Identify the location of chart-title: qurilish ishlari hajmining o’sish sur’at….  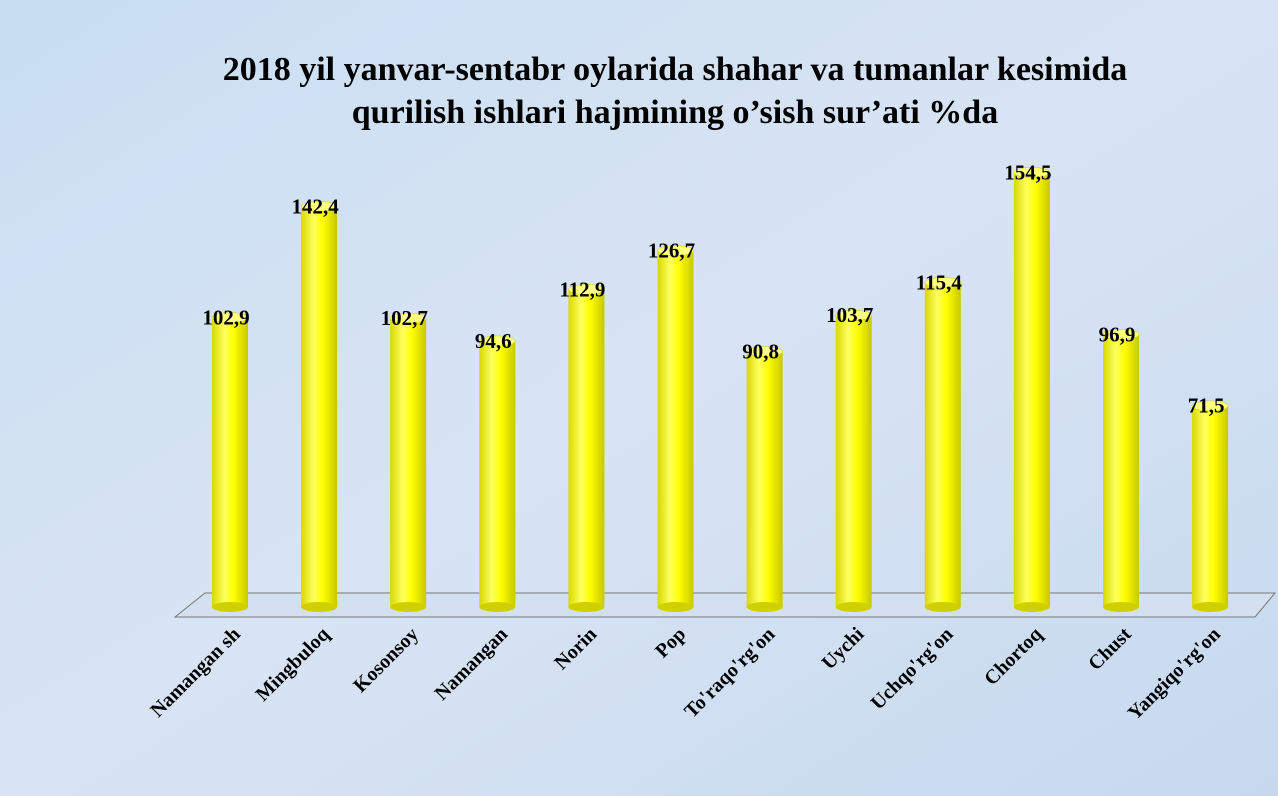
(675, 112).